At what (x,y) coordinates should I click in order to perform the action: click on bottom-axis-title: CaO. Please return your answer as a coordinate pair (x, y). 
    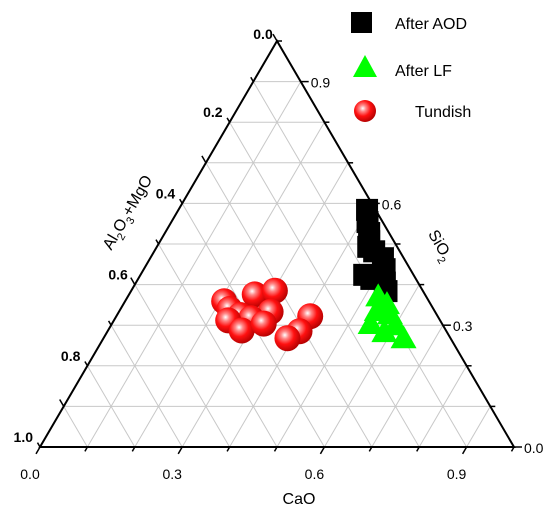
    Looking at the image, I should click on (299, 499).